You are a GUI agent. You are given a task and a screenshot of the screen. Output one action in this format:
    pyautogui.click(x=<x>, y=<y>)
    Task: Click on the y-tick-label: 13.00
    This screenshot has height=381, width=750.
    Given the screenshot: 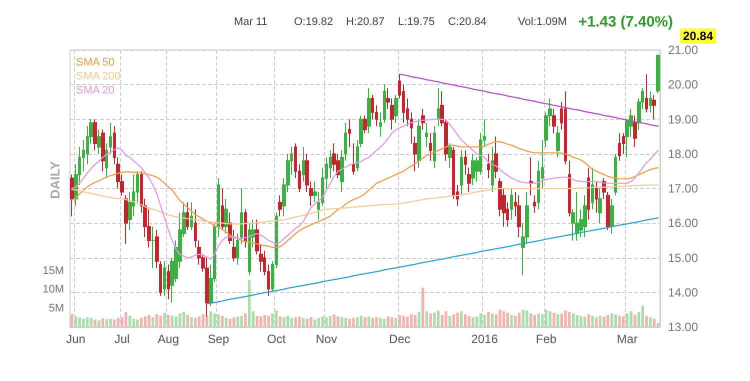 What is the action you would take?
    pyautogui.click(x=683, y=327)
    